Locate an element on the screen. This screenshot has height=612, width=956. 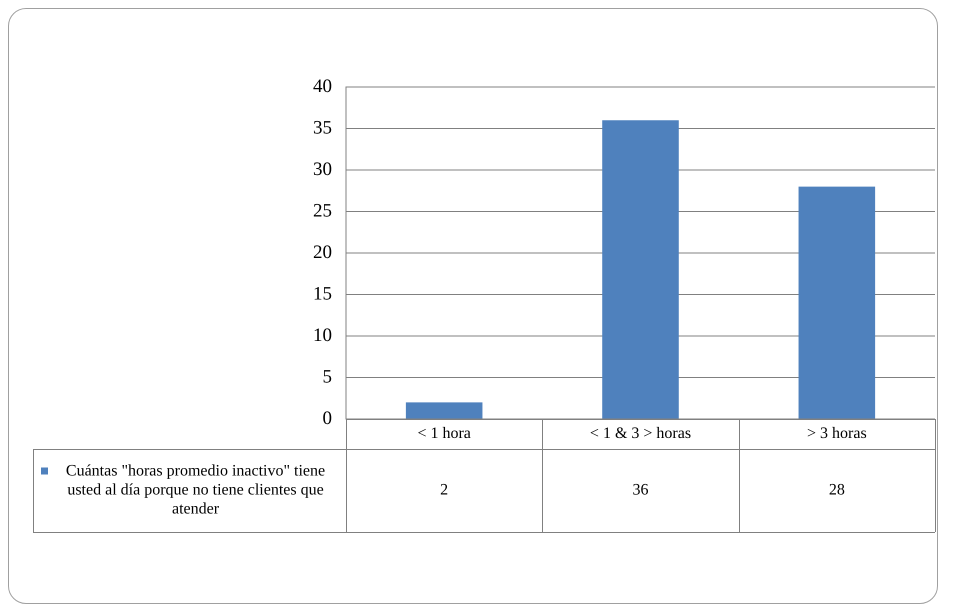
y-tick-label: 25 is located at coordinates (322, 211).